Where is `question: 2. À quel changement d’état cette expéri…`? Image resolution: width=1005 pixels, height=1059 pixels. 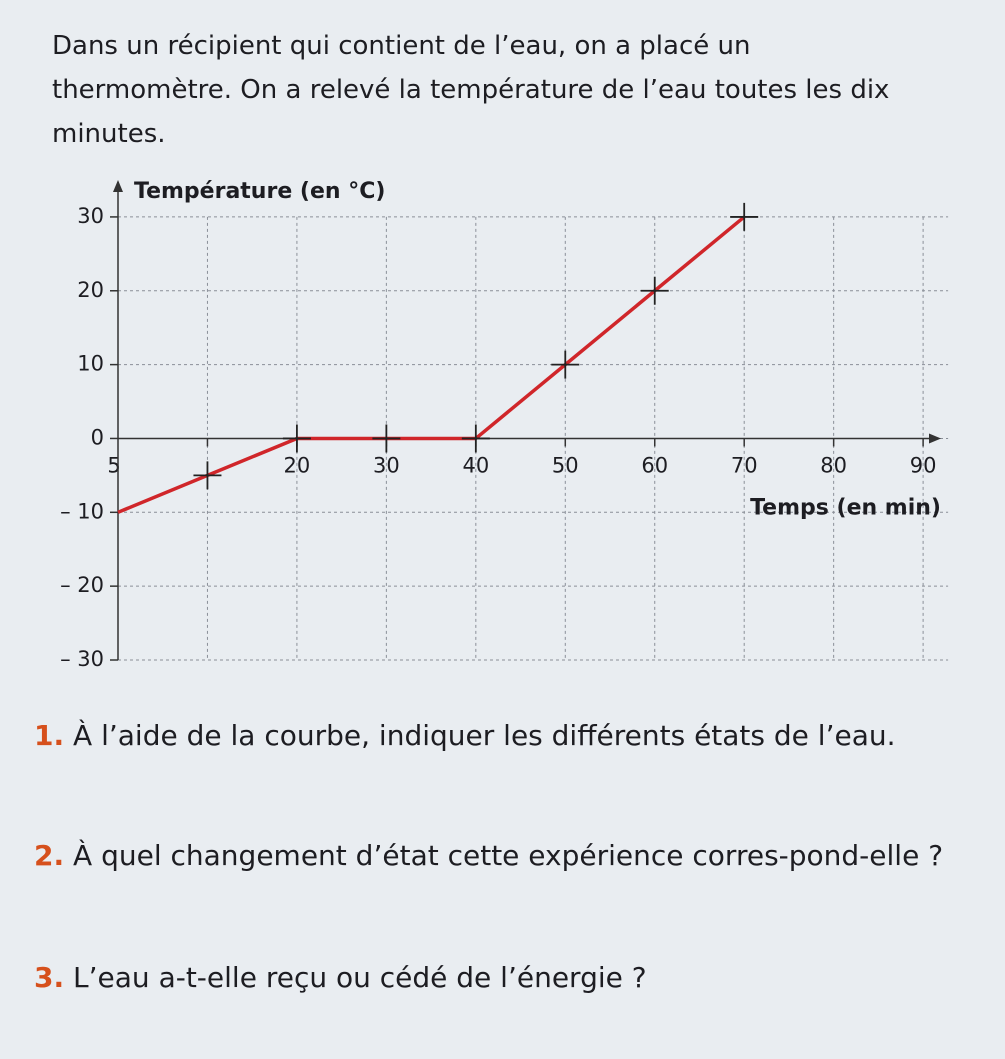
question: 2. À quel changement d’état cette expéri… is located at coordinates (501, 856).